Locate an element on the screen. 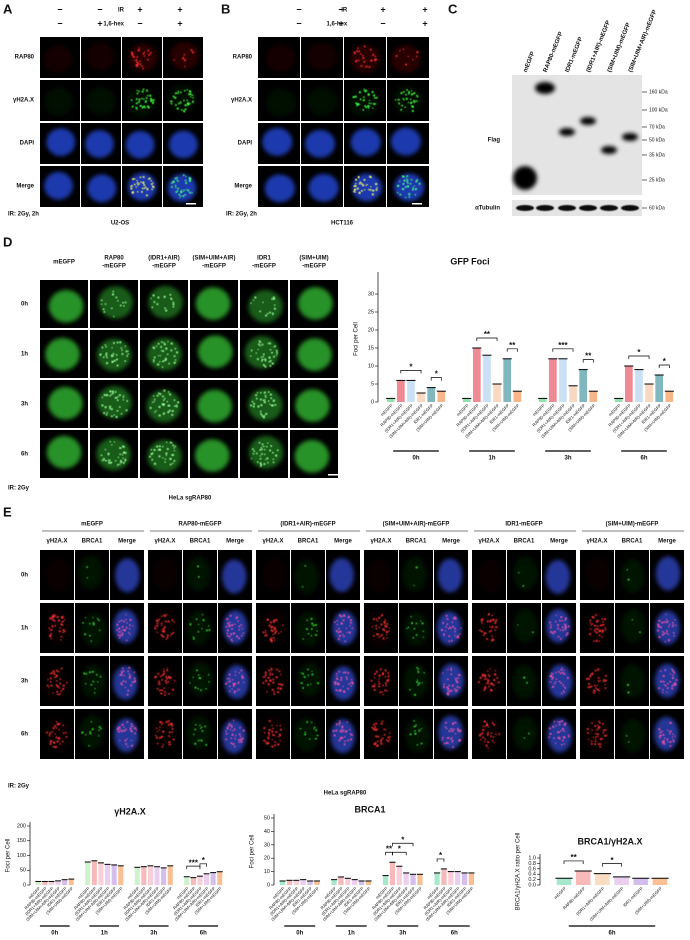 The width and height of the screenshot is (690, 940). construct-label: (SIM+UIM)-mEGFP is located at coordinates (632, 525).